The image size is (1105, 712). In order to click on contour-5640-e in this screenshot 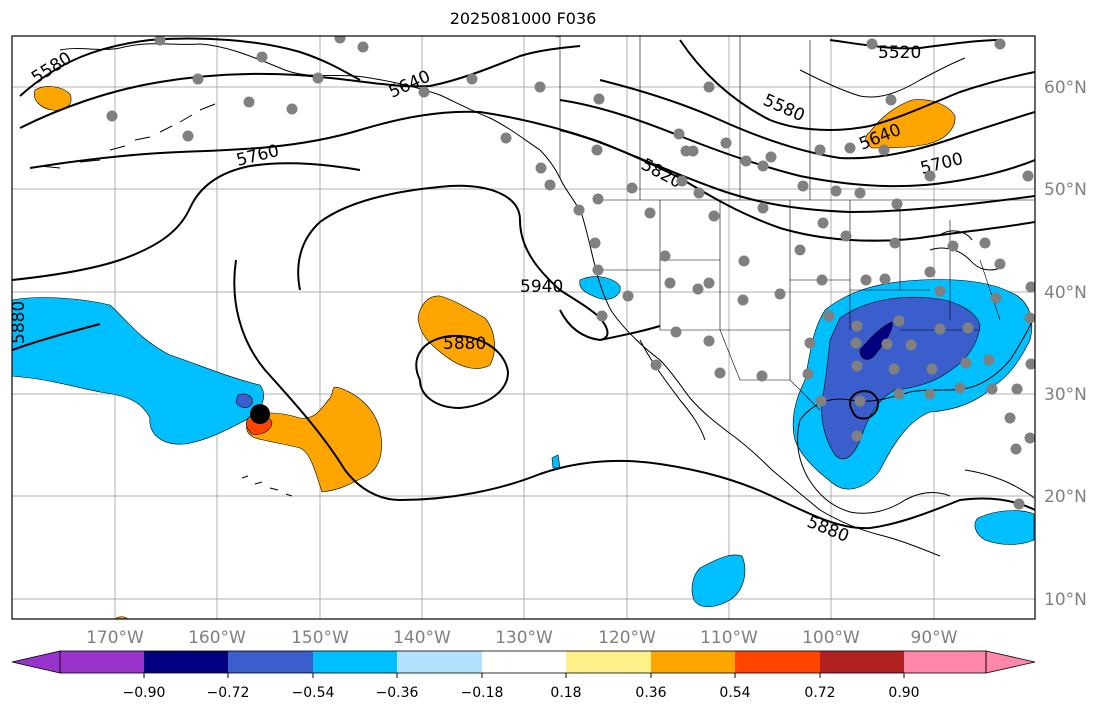, I will do `click(817, 119)`.